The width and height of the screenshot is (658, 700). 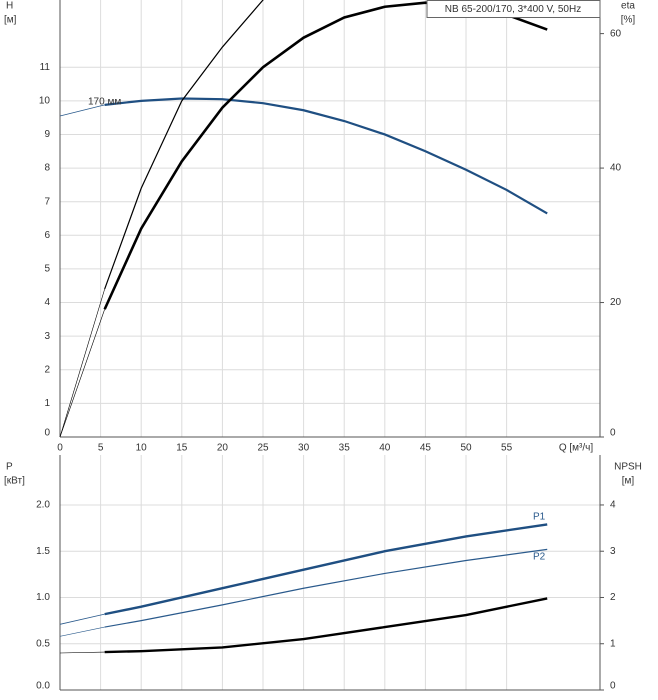 What do you see at coordinates (613, 551) in the screenshot?
I see `y2-tick-label: 3` at bounding box center [613, 551].